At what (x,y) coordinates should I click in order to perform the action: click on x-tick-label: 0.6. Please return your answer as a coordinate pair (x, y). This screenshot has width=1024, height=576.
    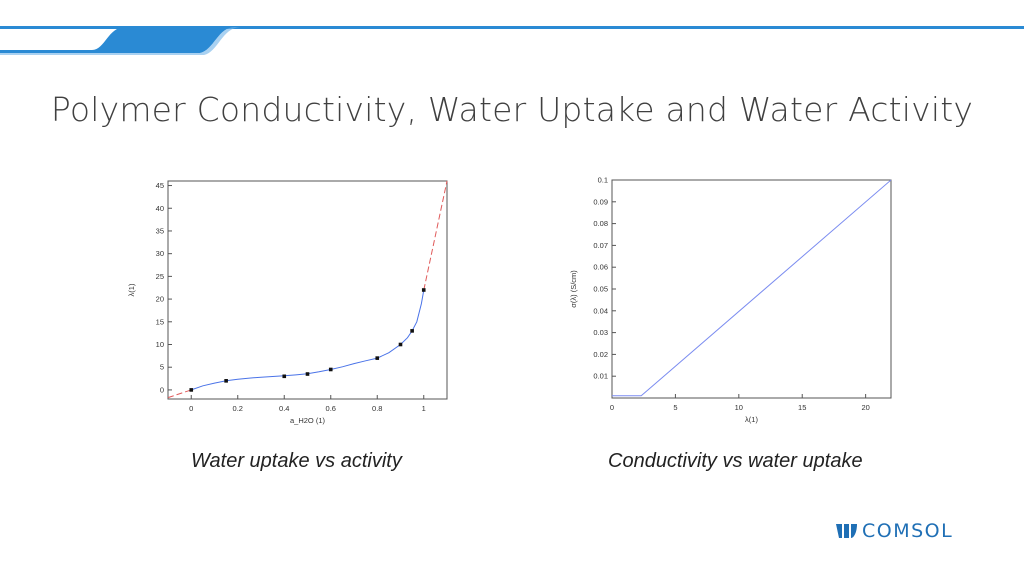
    Looking at the image, I should click on (331, 408).